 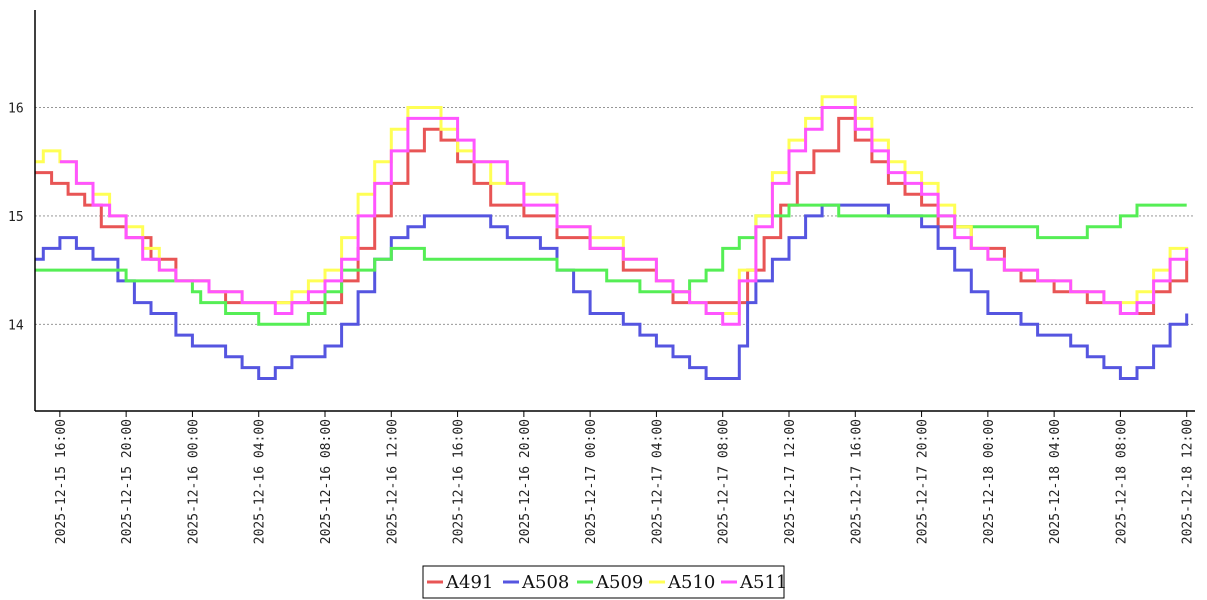 I want to click on x-tick-label: 2025-12-17 00:00, so click(x=591, y=481).